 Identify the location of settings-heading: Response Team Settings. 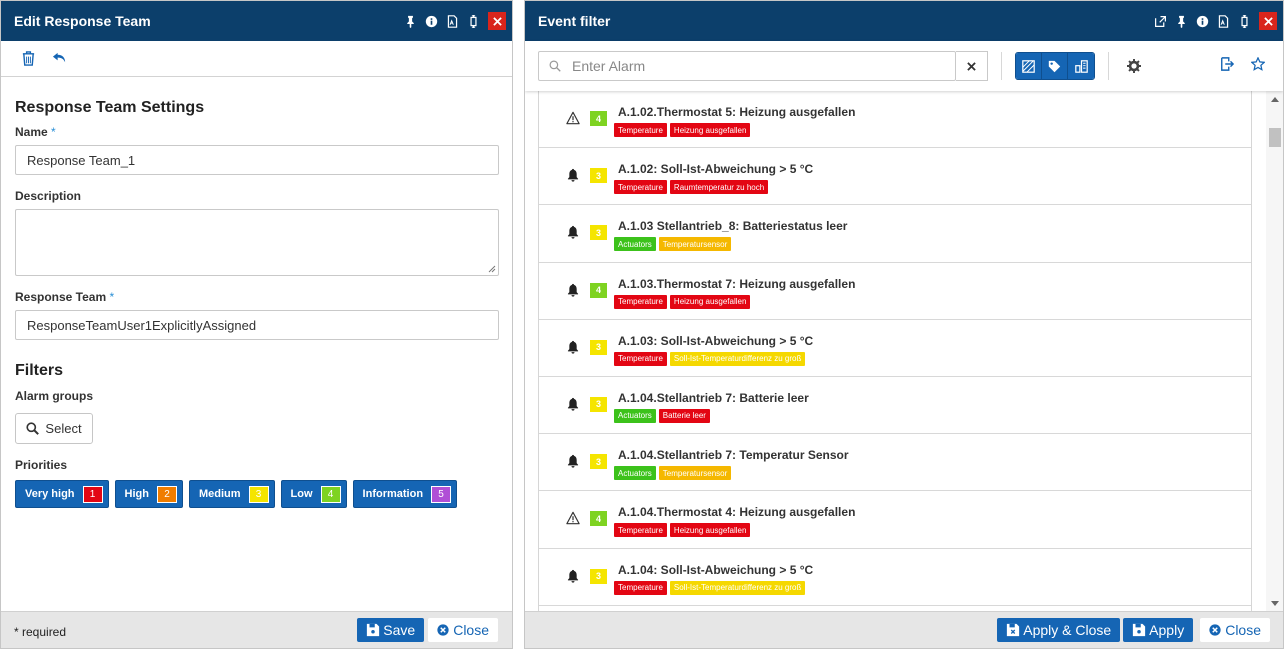
(110, 107).